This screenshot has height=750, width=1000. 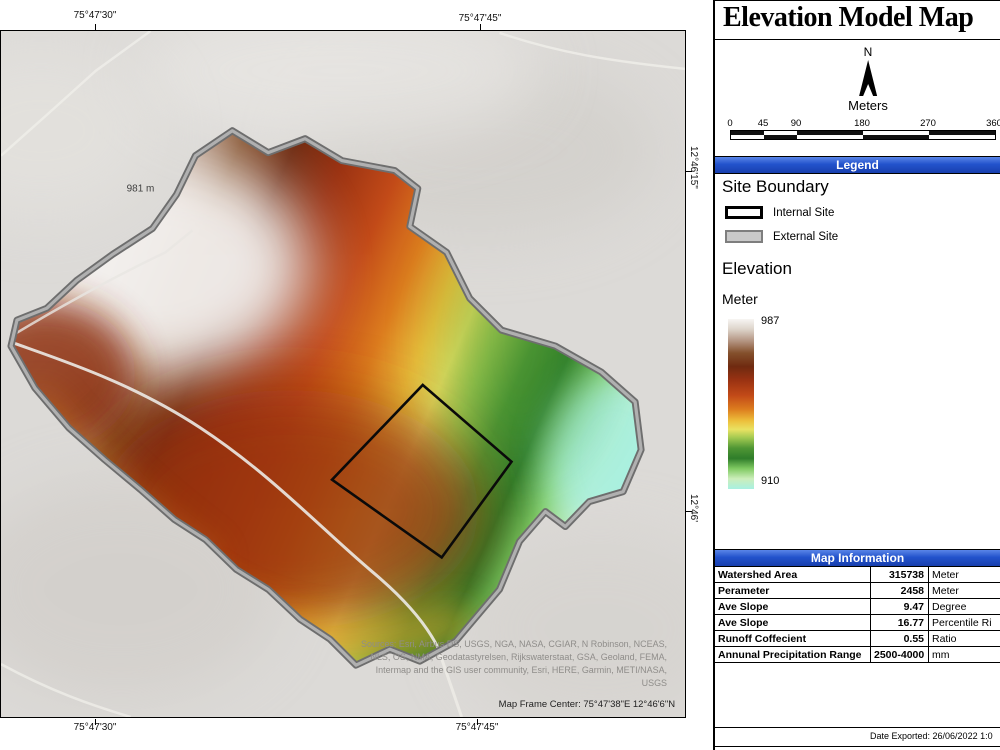 I want to click on north-arrow: N Meters, so click(x=868, y=79).